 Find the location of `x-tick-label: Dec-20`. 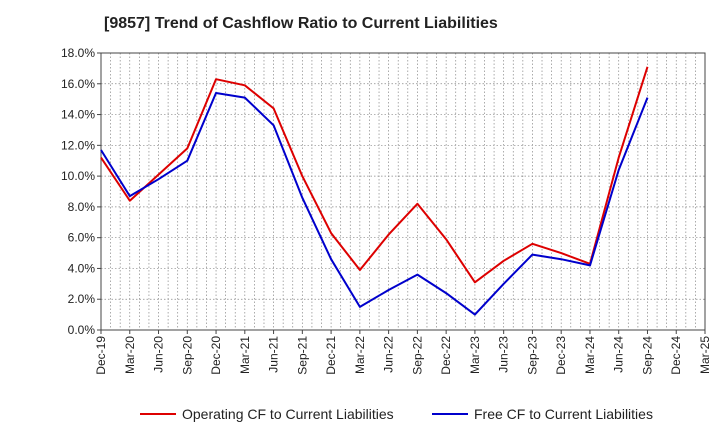

x-tick-label: Dec-20 is located at coordinates (216, 355).